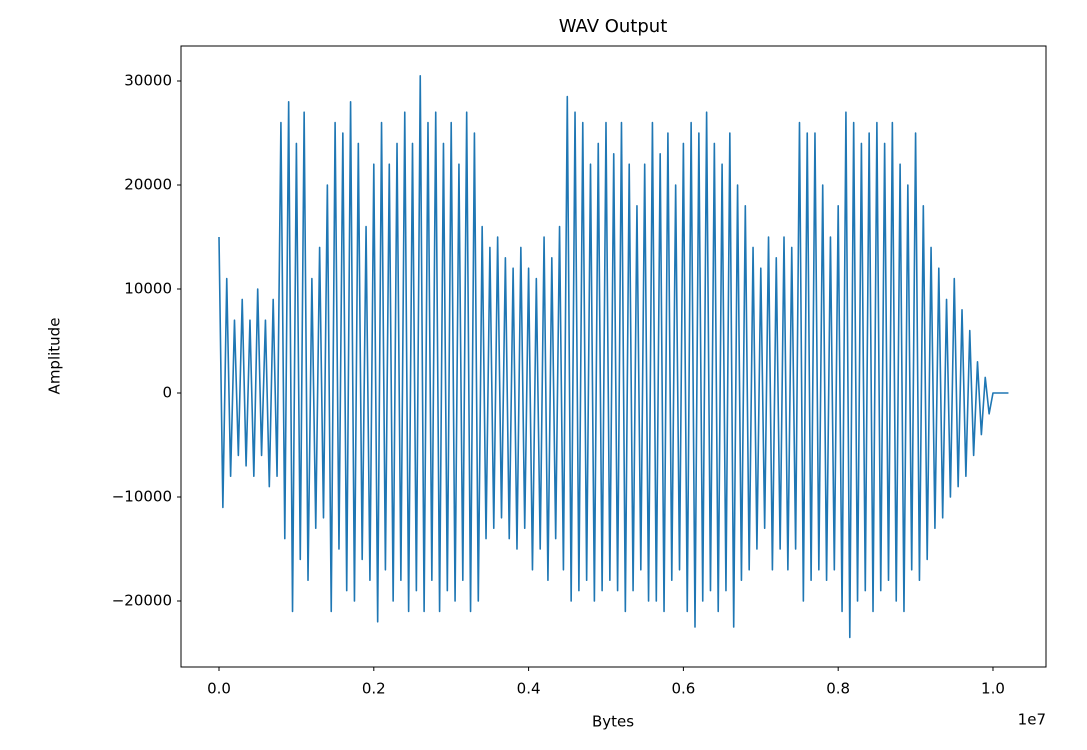  Describe the element at coordinates (148, 80) in the screenshot. I see `y-tick-label: 30000` at that location.